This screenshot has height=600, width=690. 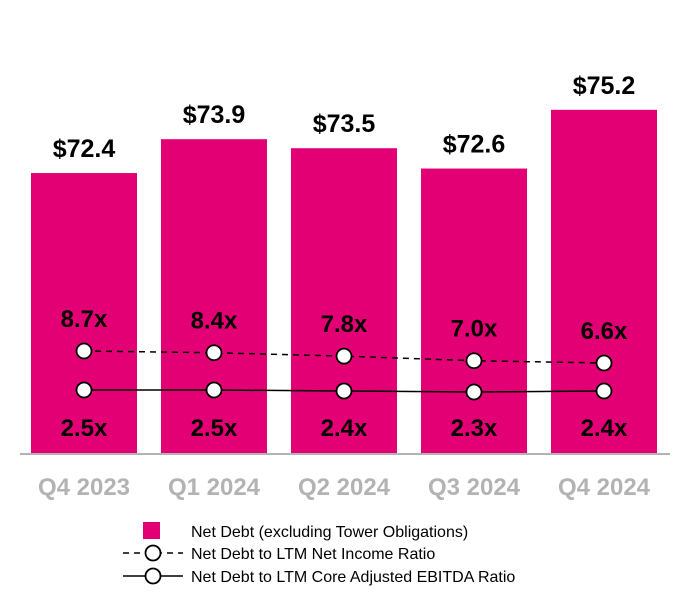 I want to click on legend-marker-solid, so click(x=153, y=576).